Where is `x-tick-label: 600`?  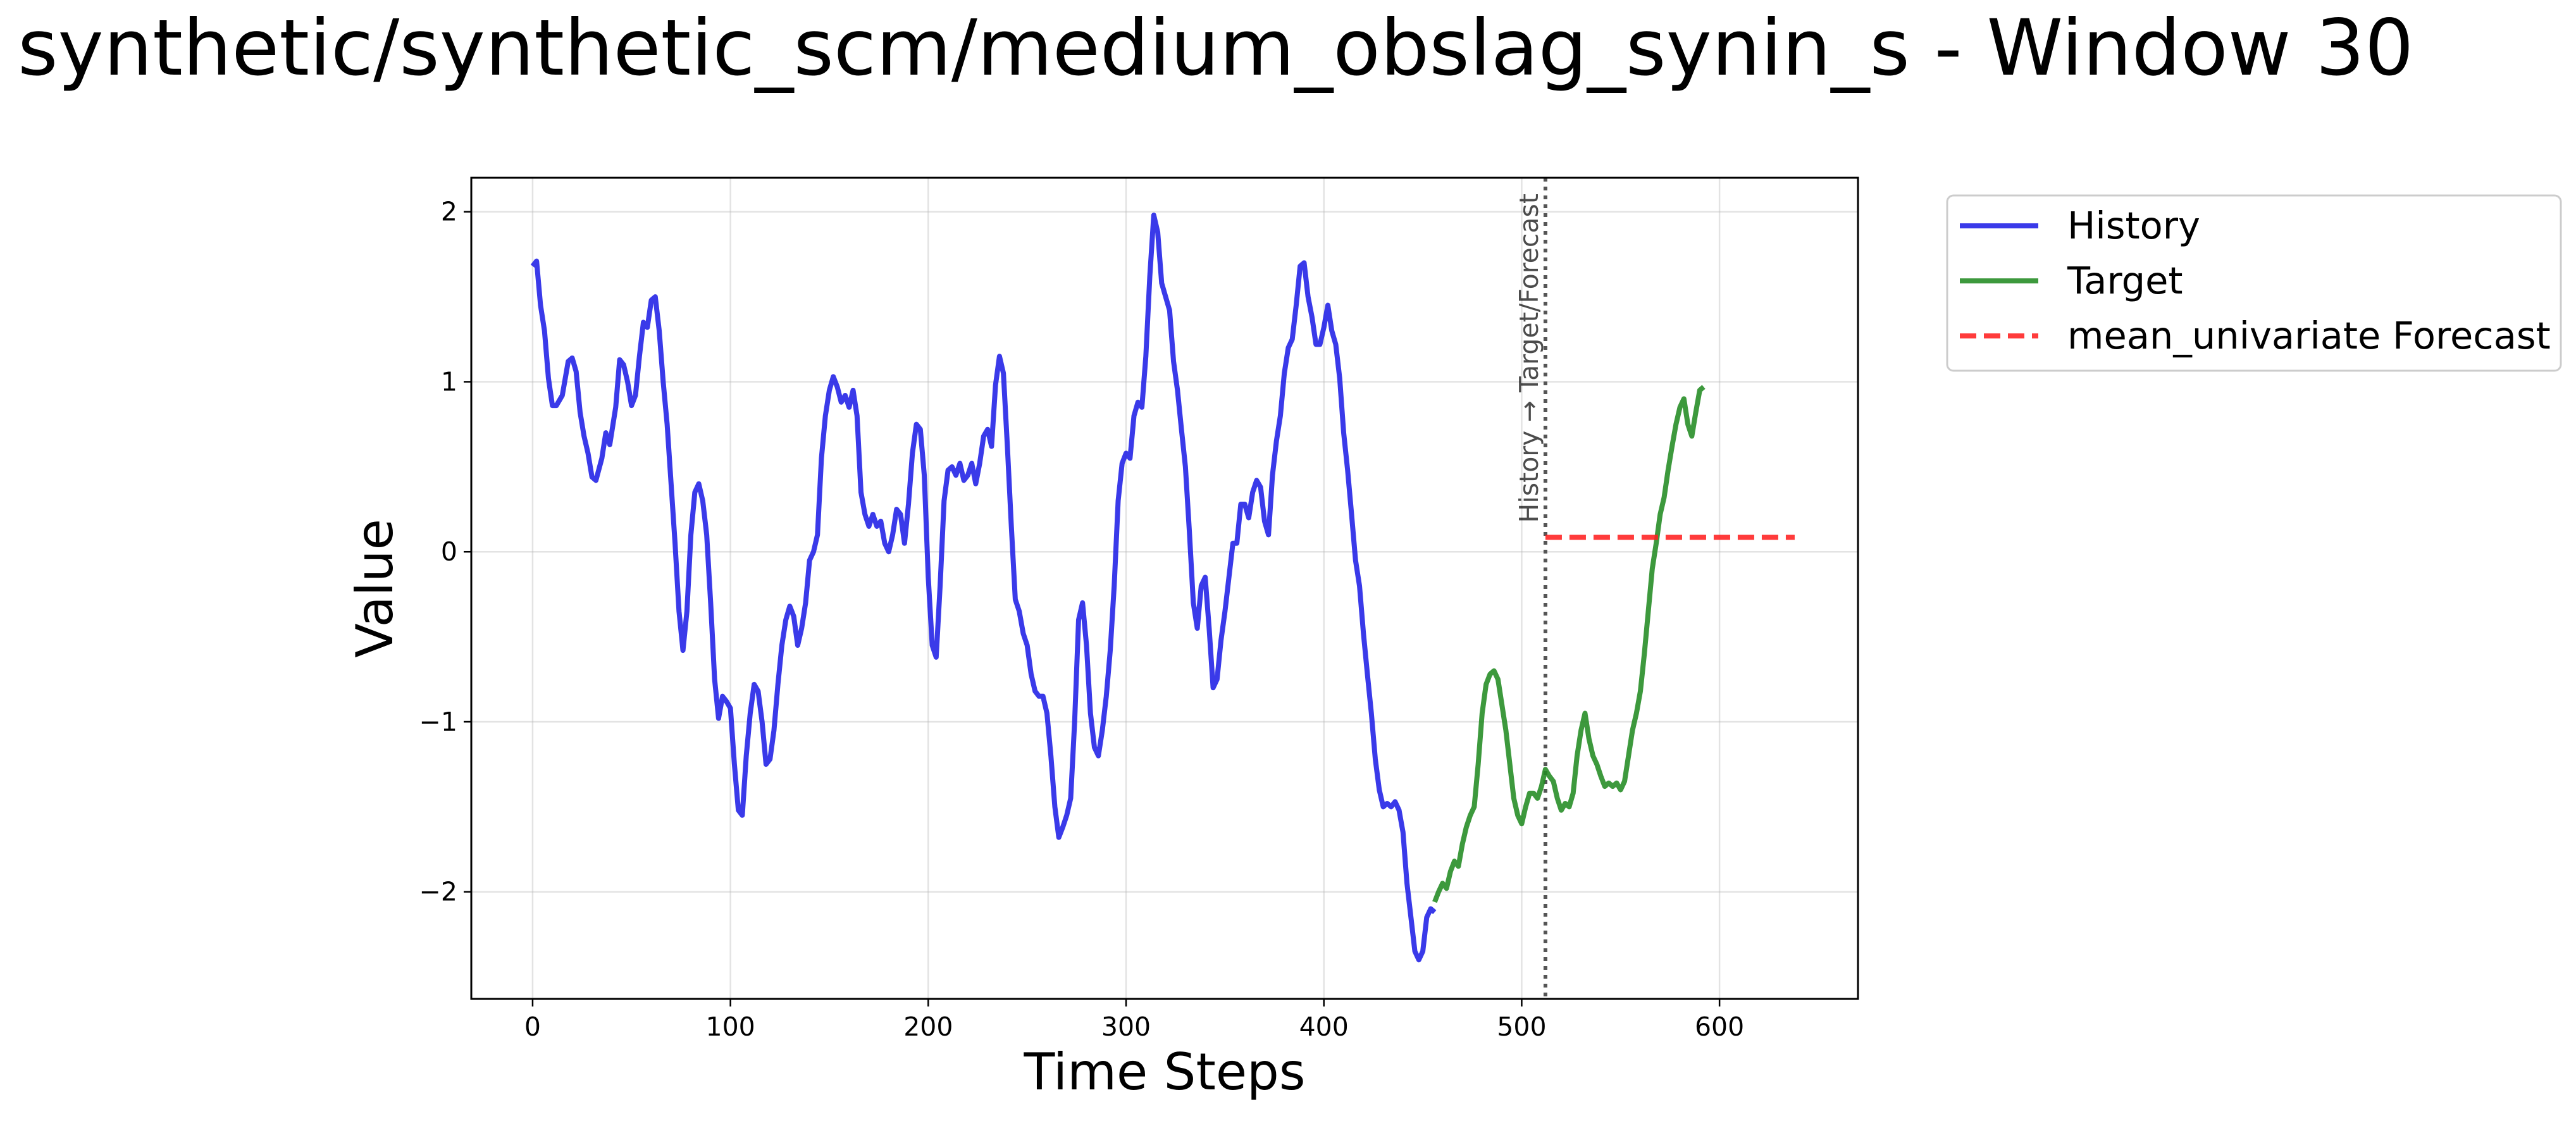 x-tick-label: 600 is located at coordinates (1720, 1027).